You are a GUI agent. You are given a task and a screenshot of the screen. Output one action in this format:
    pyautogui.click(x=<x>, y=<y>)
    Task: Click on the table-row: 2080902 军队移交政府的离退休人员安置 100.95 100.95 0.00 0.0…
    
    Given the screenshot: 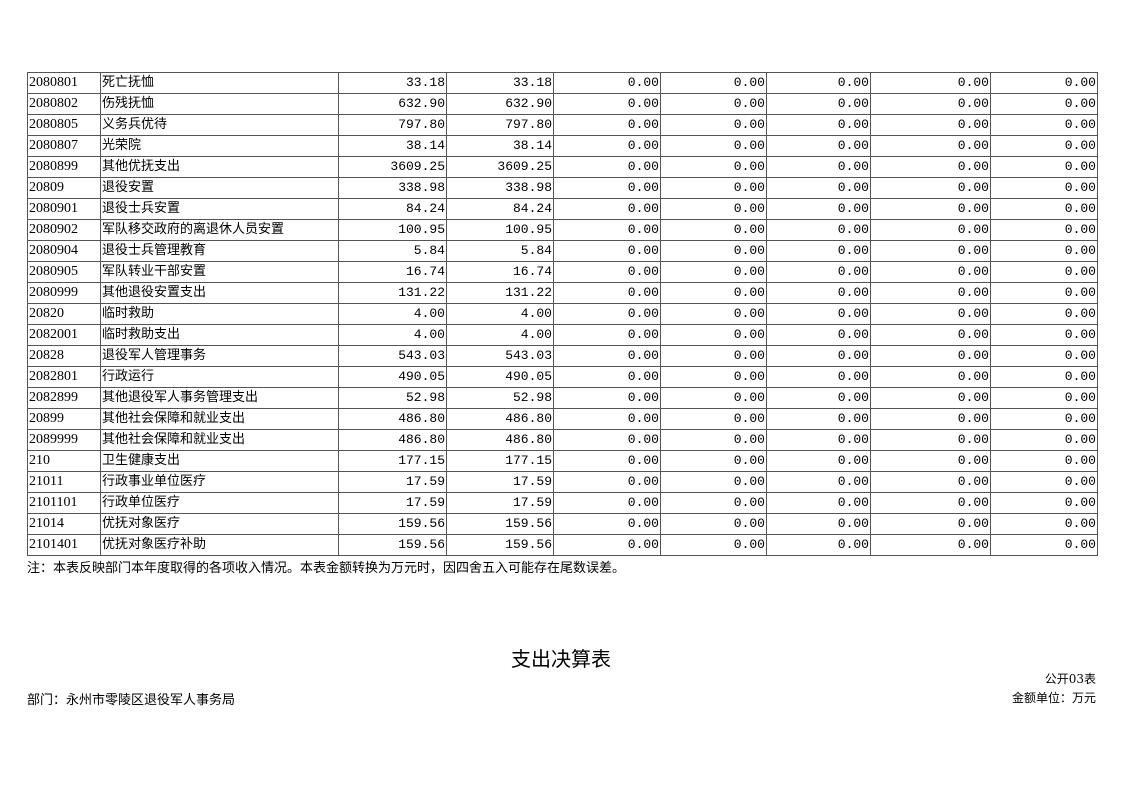 What is the action you would take?
    pyautogui.click(x=562, y=230)
    